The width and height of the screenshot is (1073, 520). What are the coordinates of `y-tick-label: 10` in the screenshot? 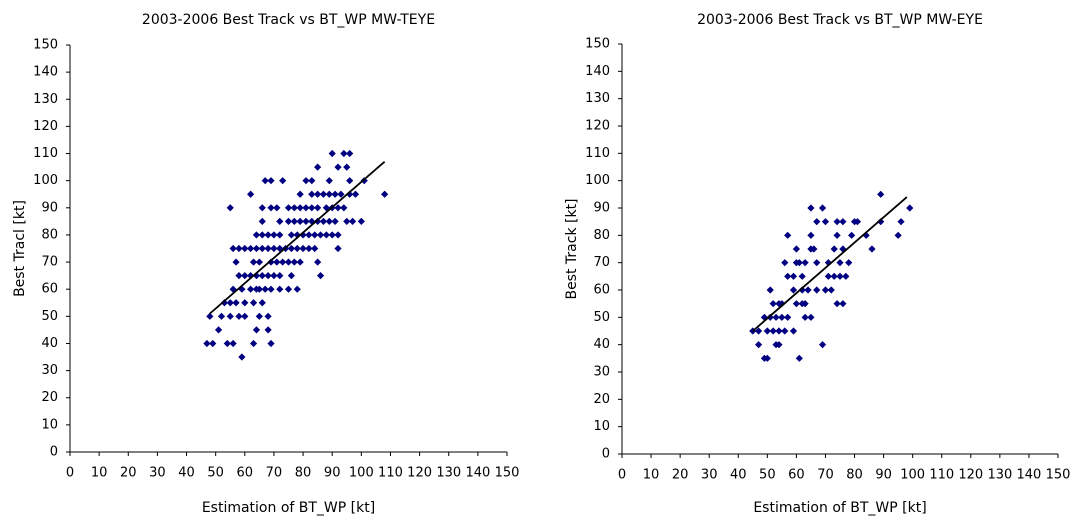 It's located at (49, 424).